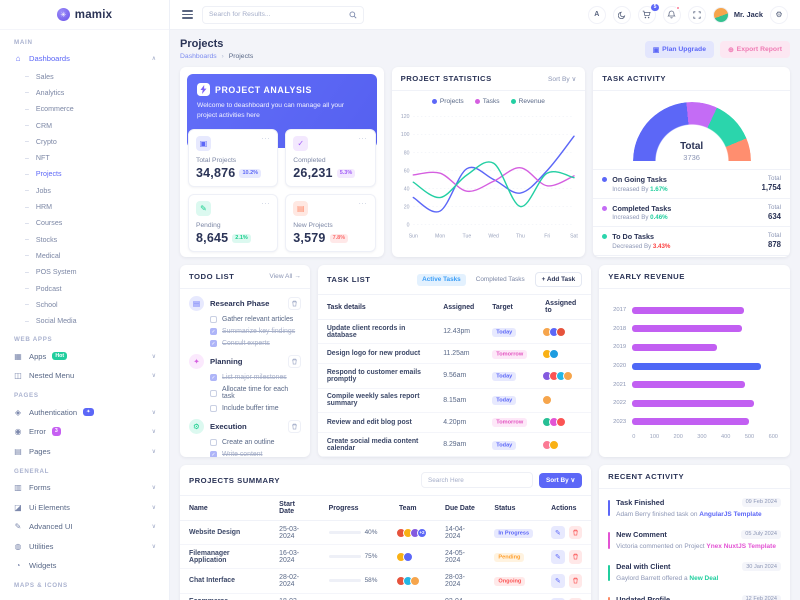  What do you see at coordinates (255, 408) in the screenshot?
I see `todo-item: ✓ Include buffer time` at bounding box center [255, 408].